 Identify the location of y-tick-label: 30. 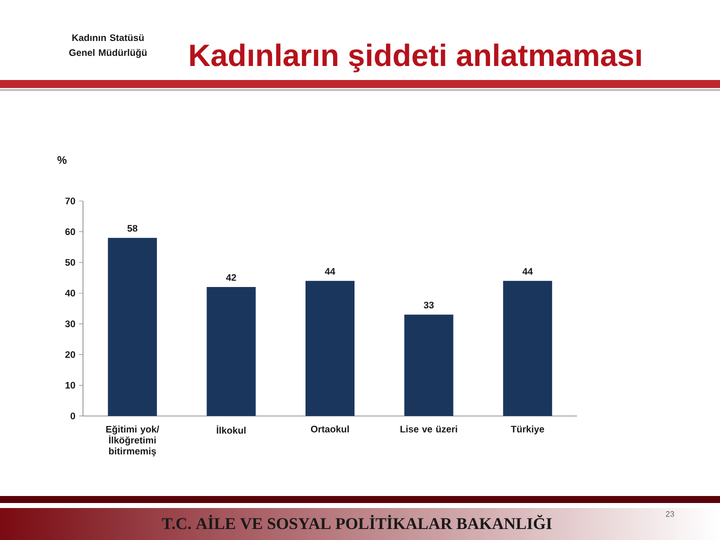
(70, 324).